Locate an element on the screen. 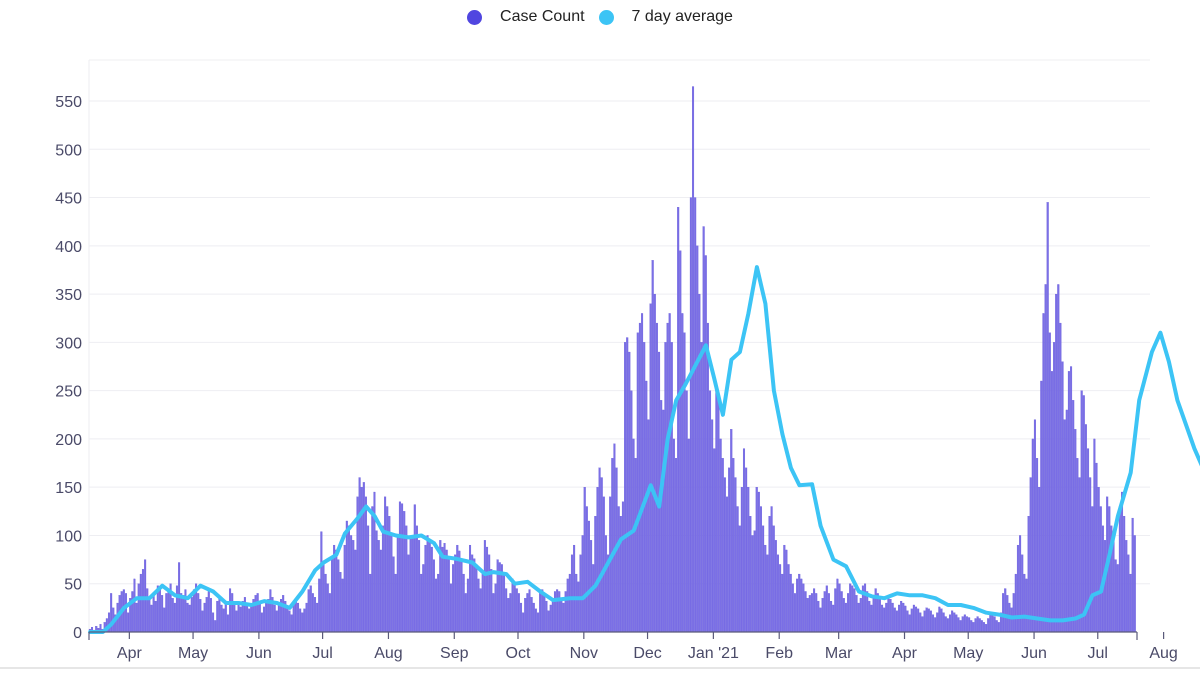 The image size is (1200, 675). legend-item-case-count: Case Count is located at coordinates (526, 17).